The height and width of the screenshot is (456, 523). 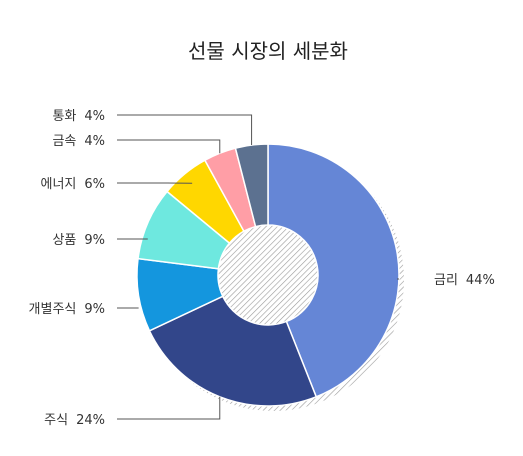 I want to click on slice-label-value: 6%, so click(x=94, y=184).